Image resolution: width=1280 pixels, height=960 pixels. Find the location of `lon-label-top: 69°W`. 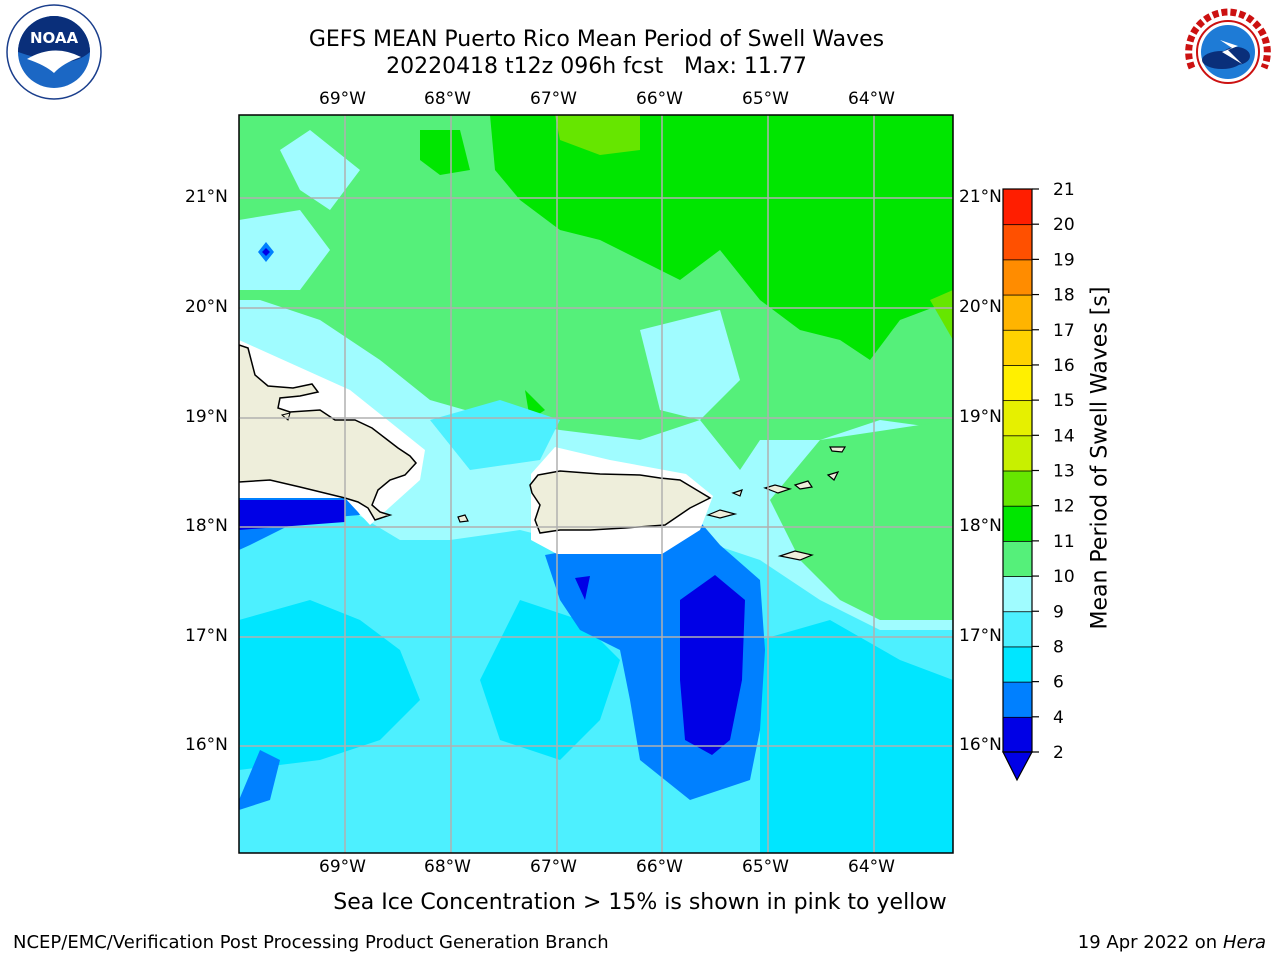

lon-label-top: 69°W is located at coordinates (342, 99).